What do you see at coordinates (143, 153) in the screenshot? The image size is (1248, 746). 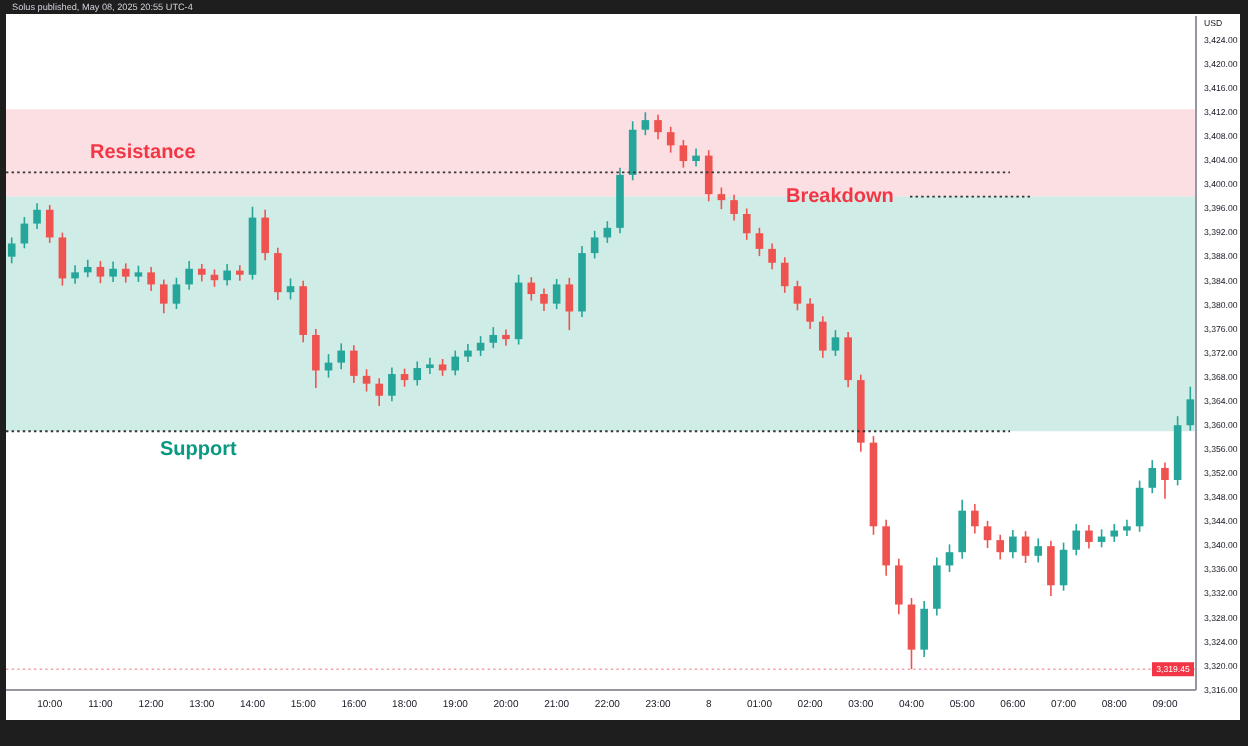 I see `ref-line-label: Resistance` at bounding box center [143, 153].